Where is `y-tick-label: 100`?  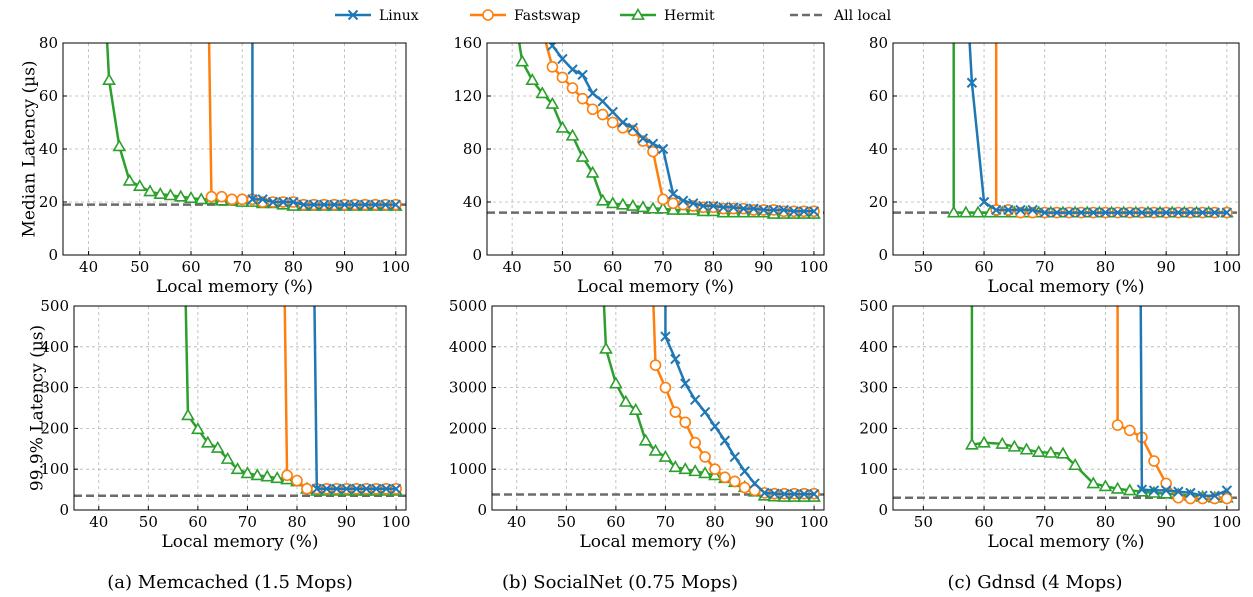
y-tick-label: 100 is located at coordinates (873, 469).